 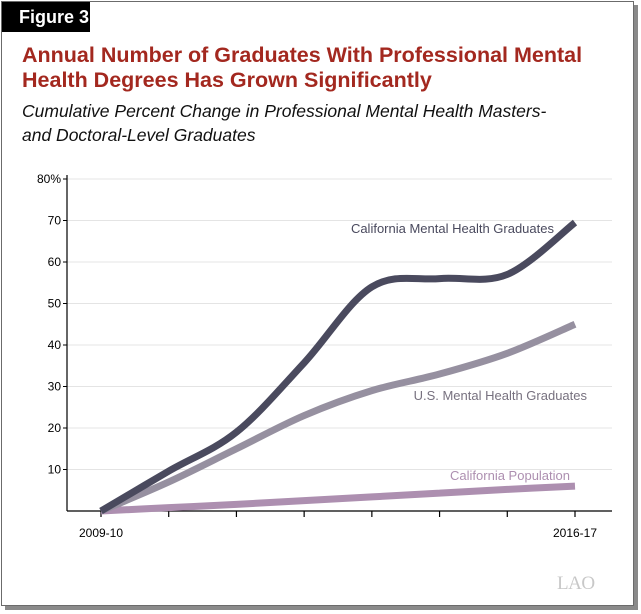 I want to click on series-line-california-population, so click(x=338, y=498).